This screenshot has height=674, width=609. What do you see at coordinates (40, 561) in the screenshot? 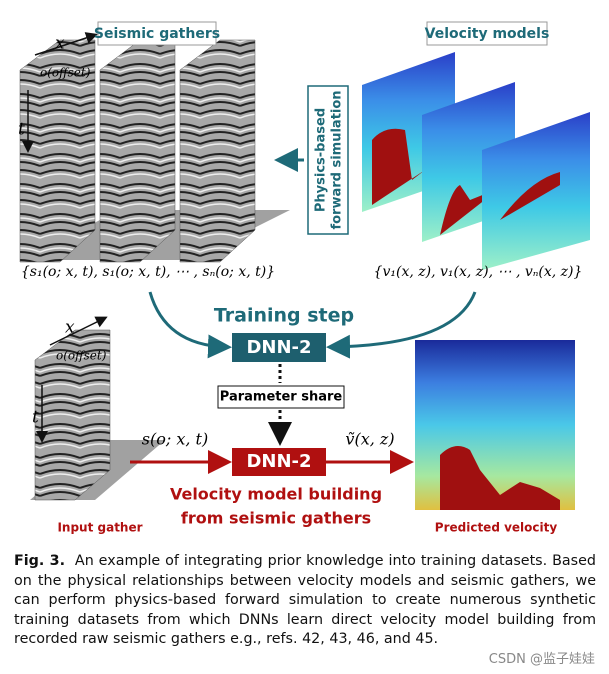
I see `caption-label: Fig. 3.` at bounding box center [40, 561].